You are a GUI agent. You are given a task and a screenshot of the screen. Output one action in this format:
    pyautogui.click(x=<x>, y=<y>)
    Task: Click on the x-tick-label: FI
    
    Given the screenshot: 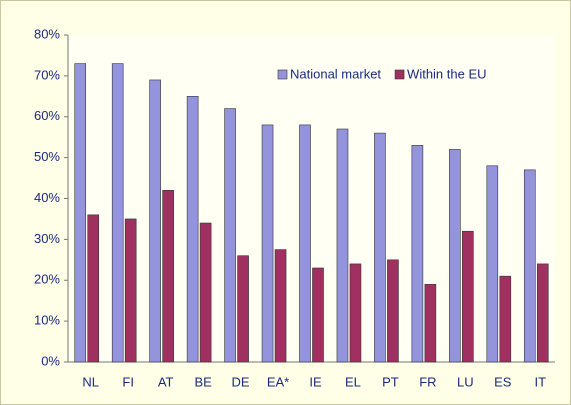 What is the action you would take?
    pyautogui.click(x=128, y=381)
    